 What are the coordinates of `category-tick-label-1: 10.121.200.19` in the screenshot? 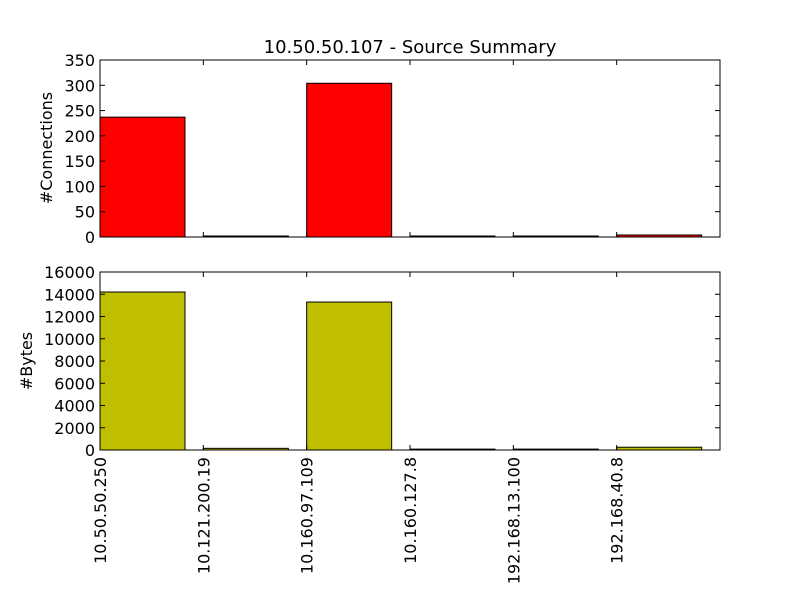 It's located at (203, 515).